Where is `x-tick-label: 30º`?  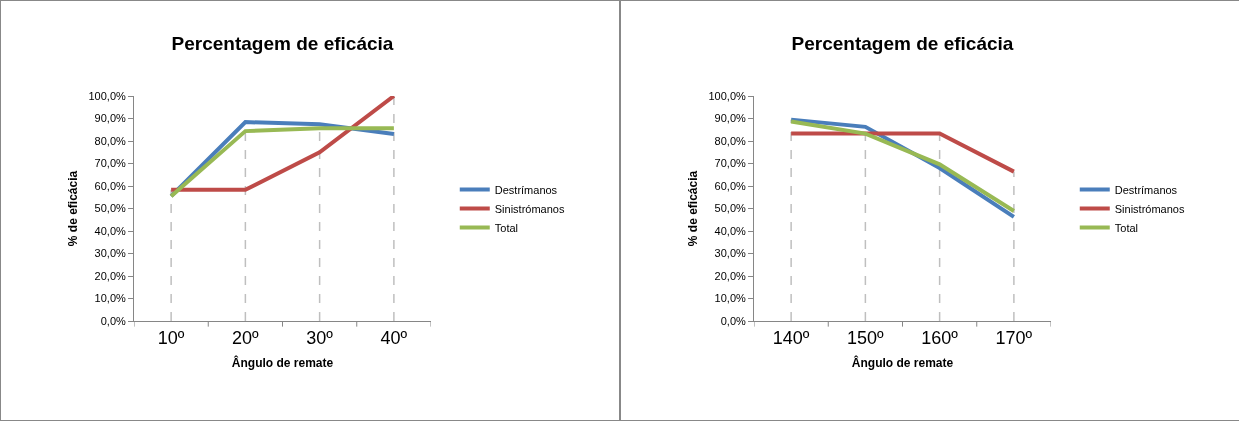 x-tick-label: 30º is located at coordinates (320, 337).